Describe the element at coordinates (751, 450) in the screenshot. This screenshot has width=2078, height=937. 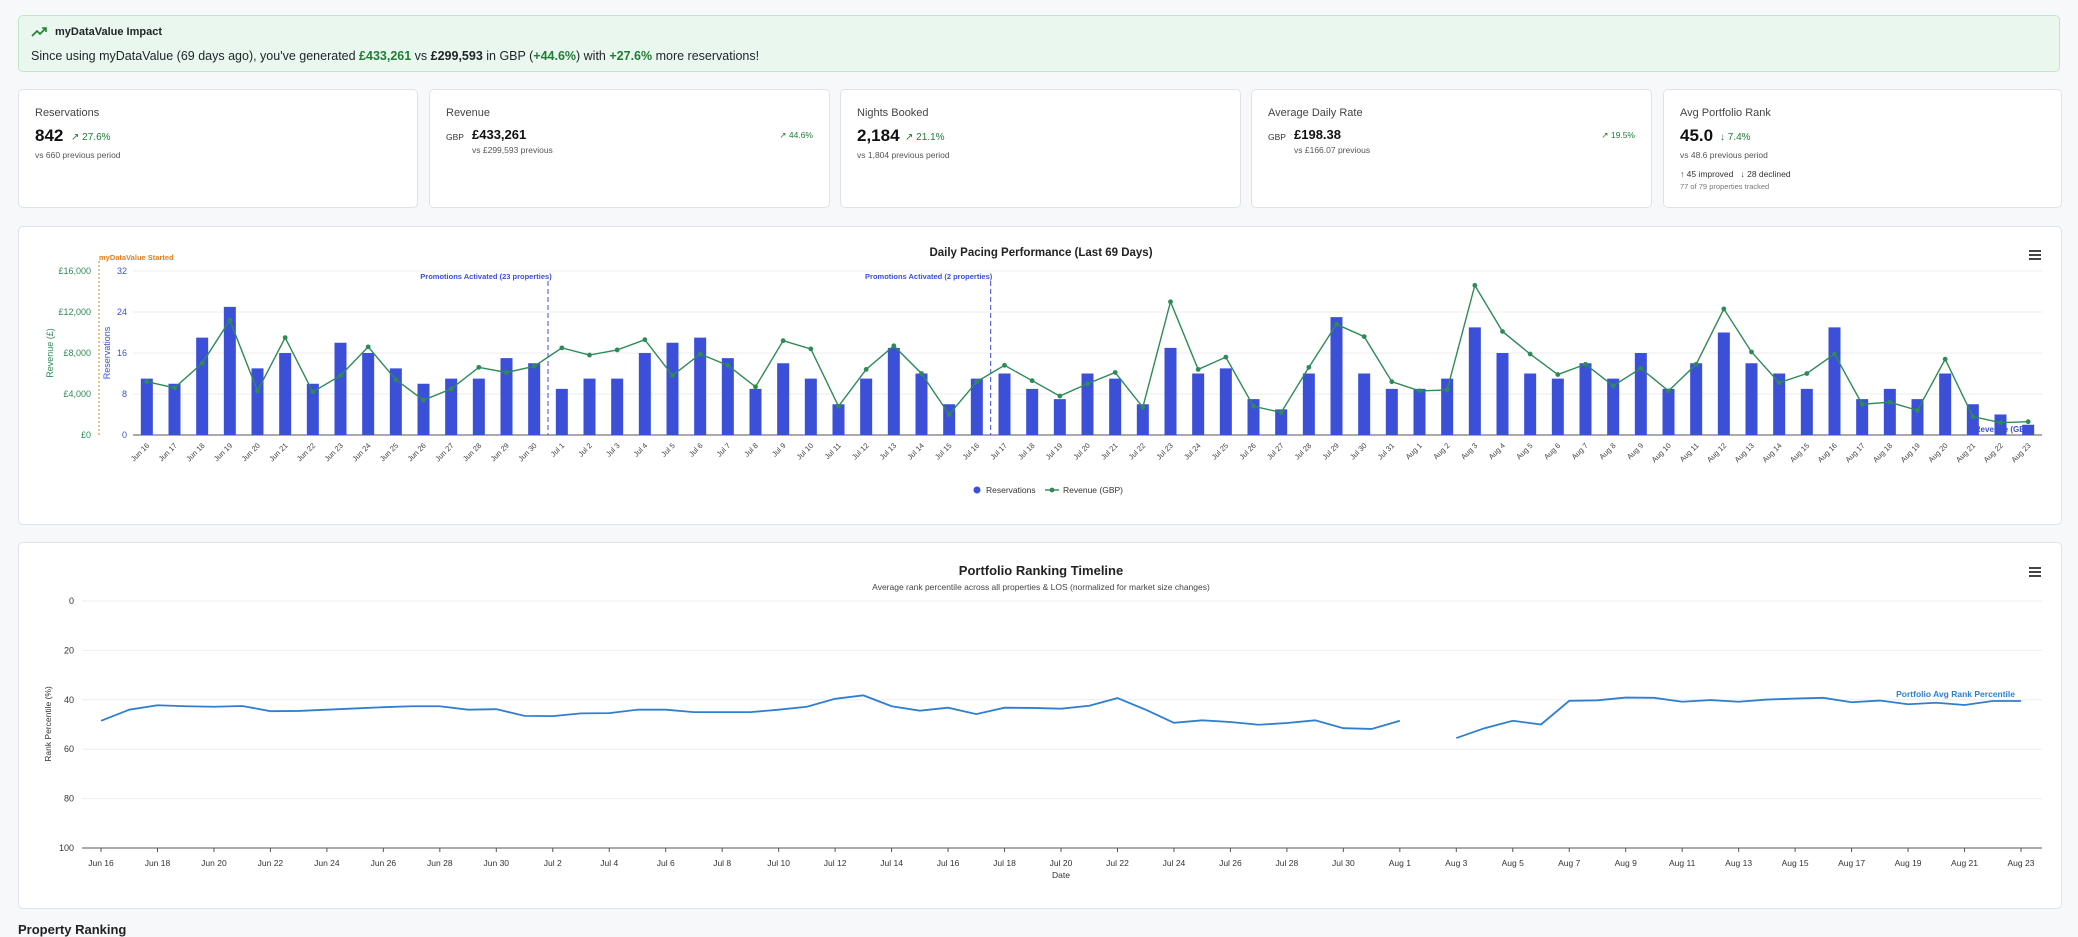
I see `x-tick-label: Jul 8` at that location.